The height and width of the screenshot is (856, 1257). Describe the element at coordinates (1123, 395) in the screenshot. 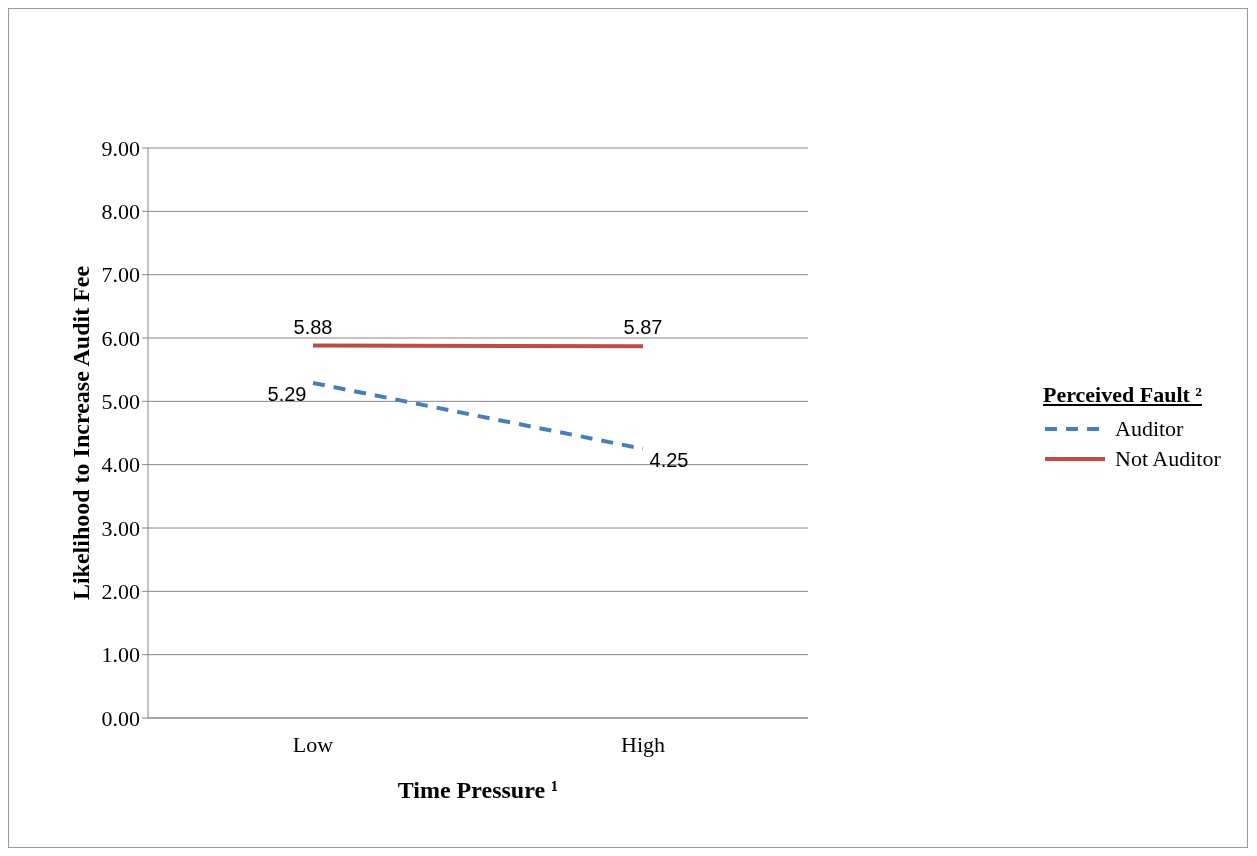

I see `legend-title: Perceived Fault ²` at that location.